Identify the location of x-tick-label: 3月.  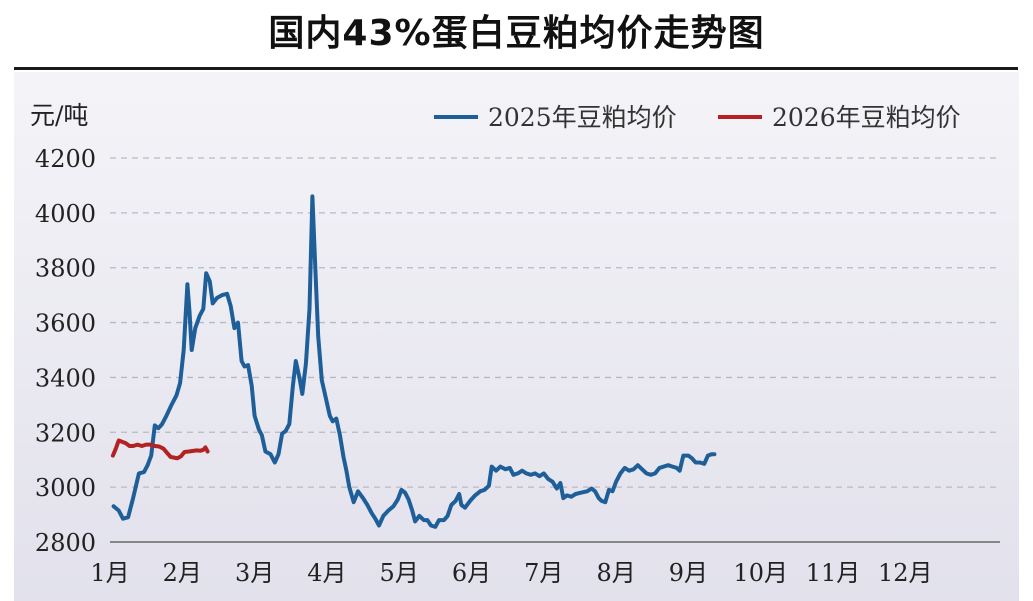
(254, 573).